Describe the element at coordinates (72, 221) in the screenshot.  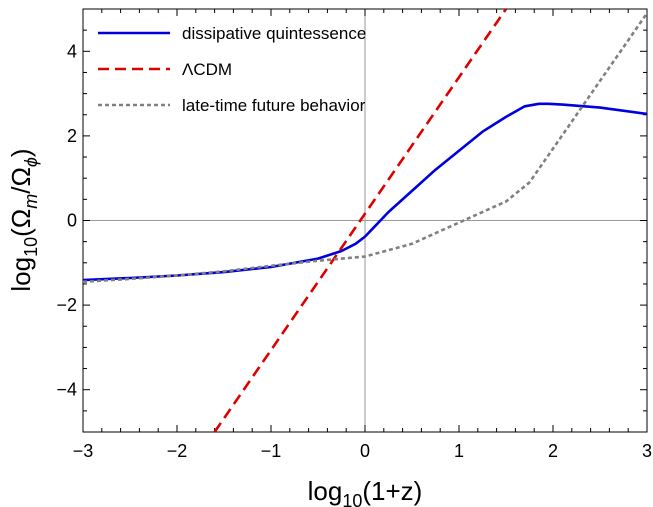
I see `y-tick-label: 0` at that location.